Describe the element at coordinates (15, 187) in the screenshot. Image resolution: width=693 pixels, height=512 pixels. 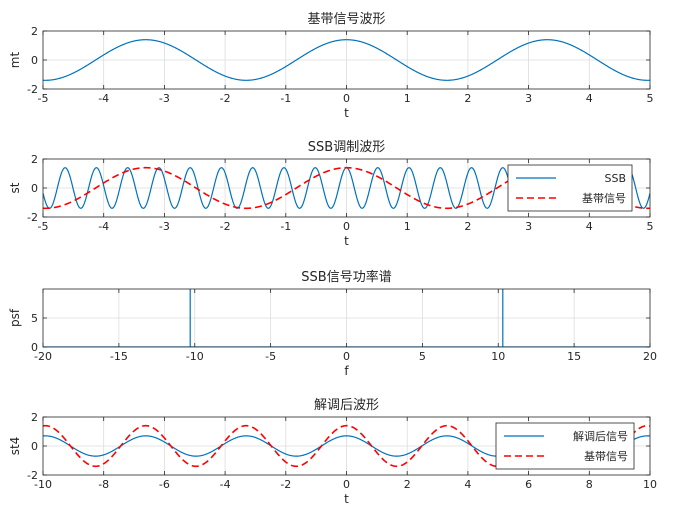
I see `y-axis-label: st` at that location.